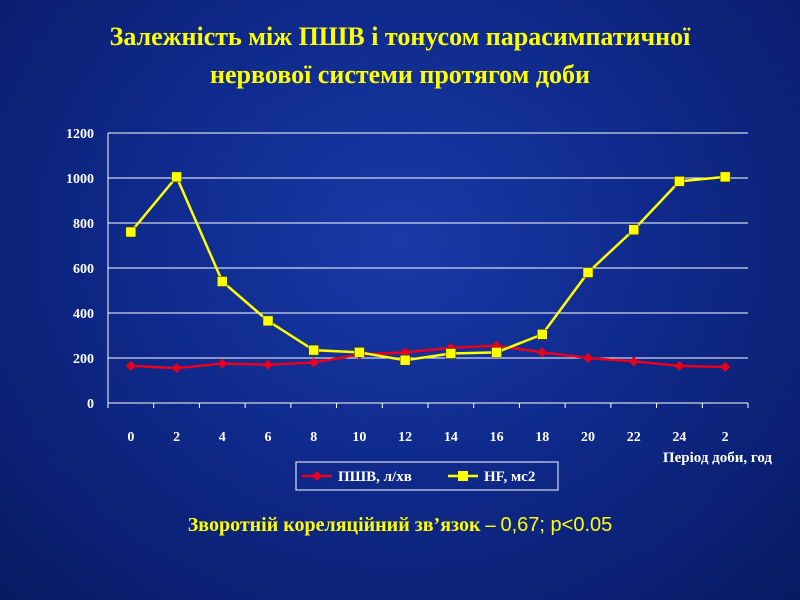  What do you see at coordinates (451, 437) in the screenshot?
I see `x-tick-label: 14` at bounding box center [451, 437].